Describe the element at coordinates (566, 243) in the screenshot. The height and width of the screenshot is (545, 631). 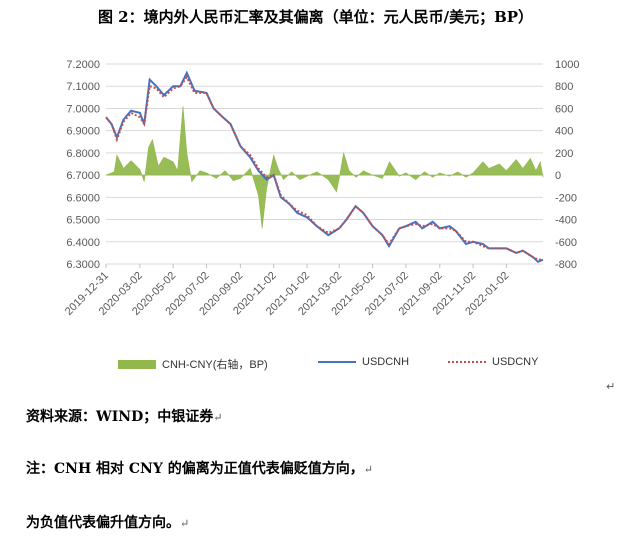
I see `right-tick-label: -600` at that location.